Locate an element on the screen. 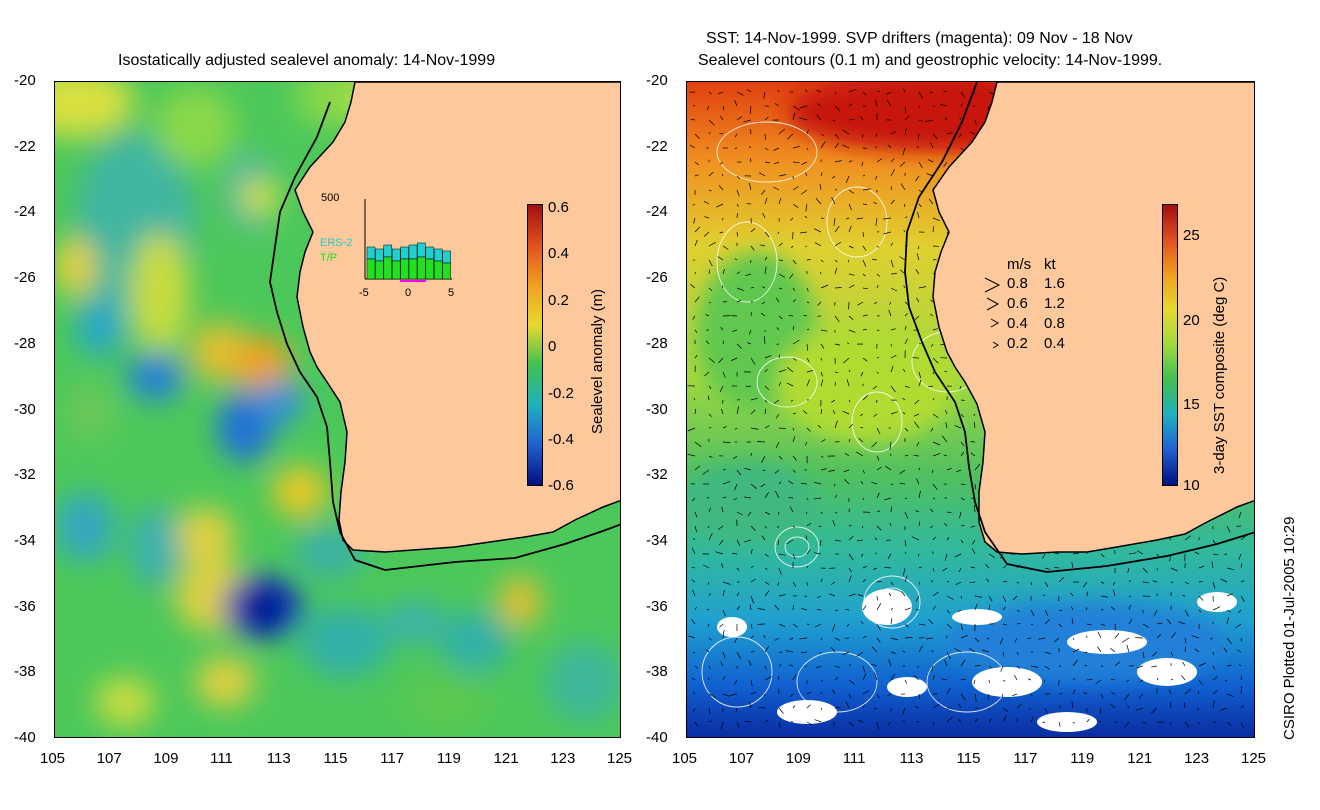  colorbar-tick-0.4: 0.4 is located at coordinates (558, 253).